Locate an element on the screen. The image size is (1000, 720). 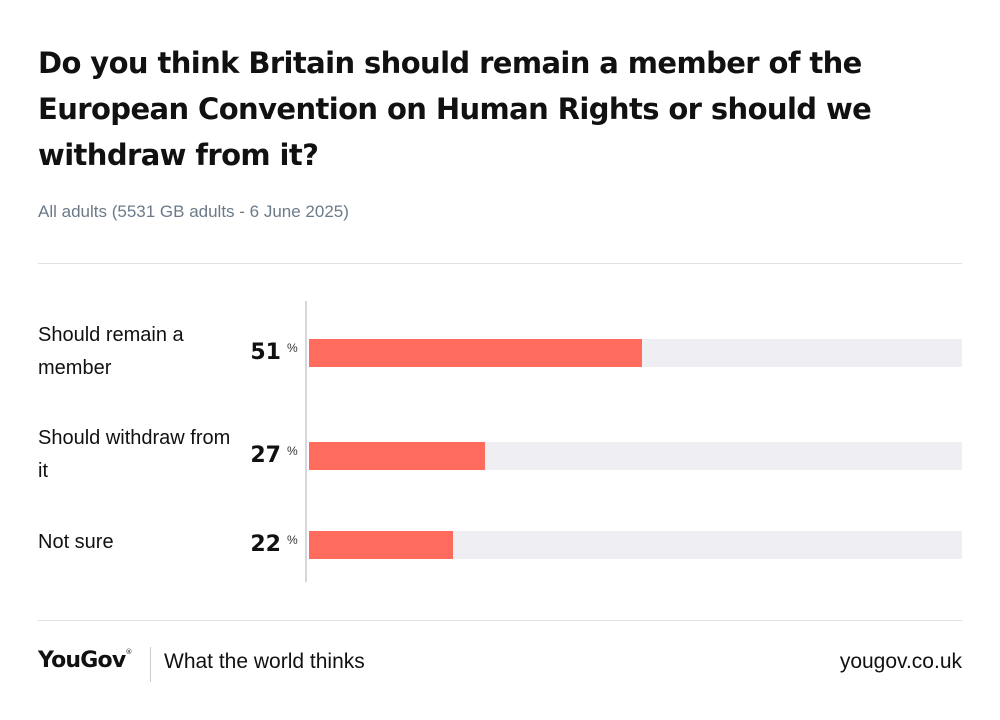
chart-axis-line is located at coordinates (306, 441).